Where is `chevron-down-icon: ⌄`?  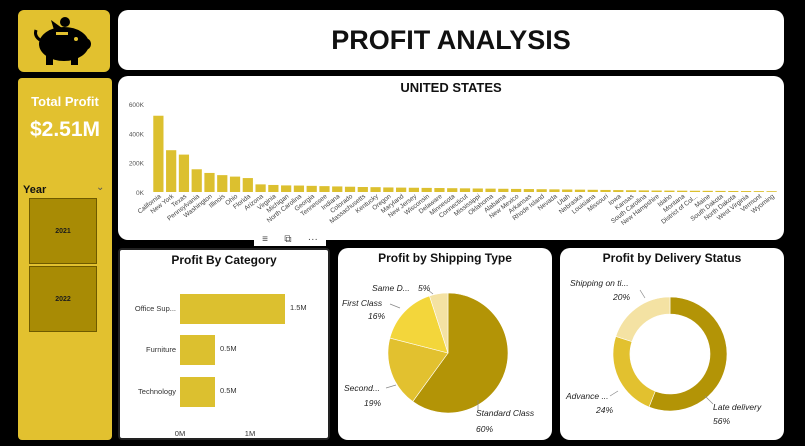
chevron-down-icon: ⌄ is located at coordinates (100, 187).